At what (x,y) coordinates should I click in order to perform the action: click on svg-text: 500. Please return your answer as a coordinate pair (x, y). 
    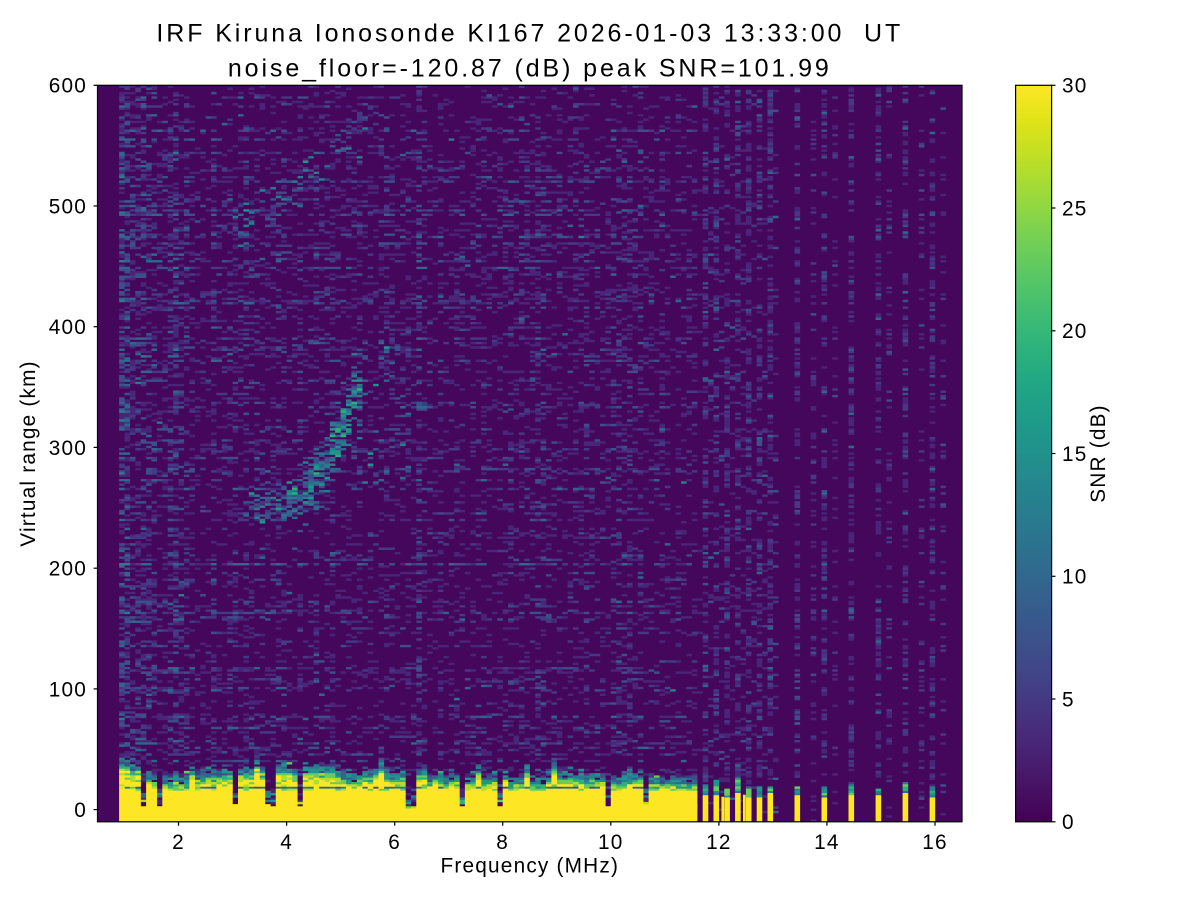
    Looking at the image, I should click on (68, 206).